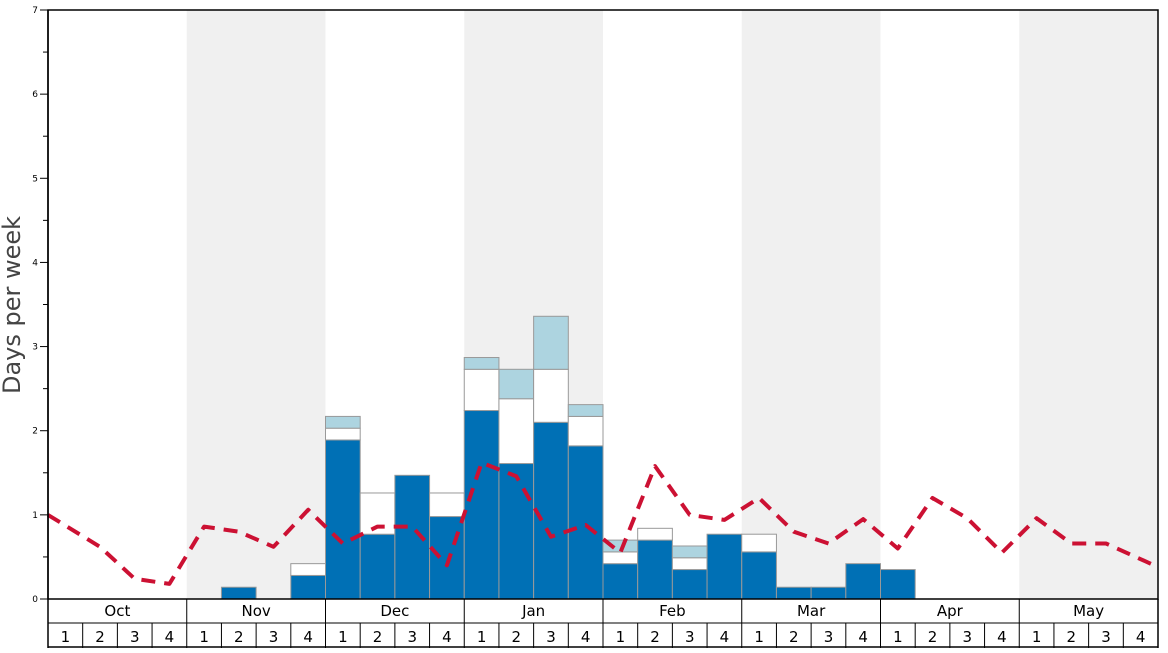 The height and width of the screenshot is (653, 1168). Describe the element at coordinates (811, 304) in the screenshot. I see `month-shade-mar` at that location.